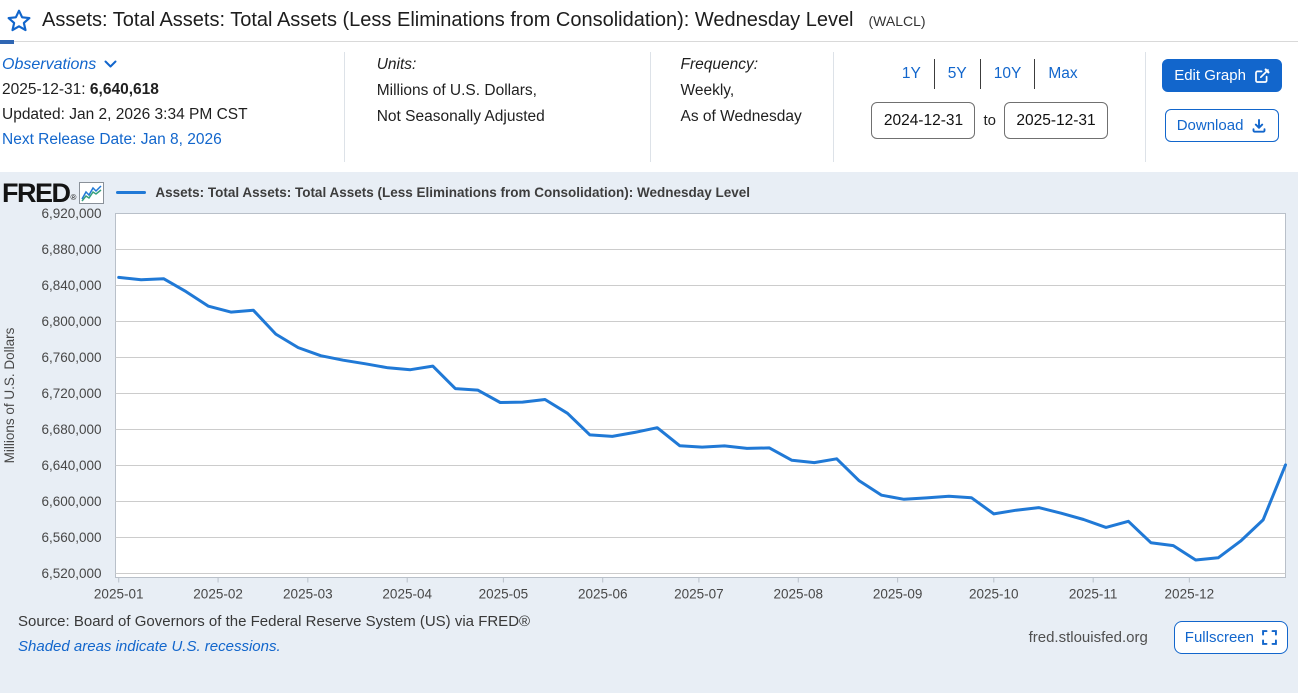  What do you see at coordinates (699, 594) in the screenshot?
I see `x-tick-label: 2025-07` at bounding box center [699, 594].